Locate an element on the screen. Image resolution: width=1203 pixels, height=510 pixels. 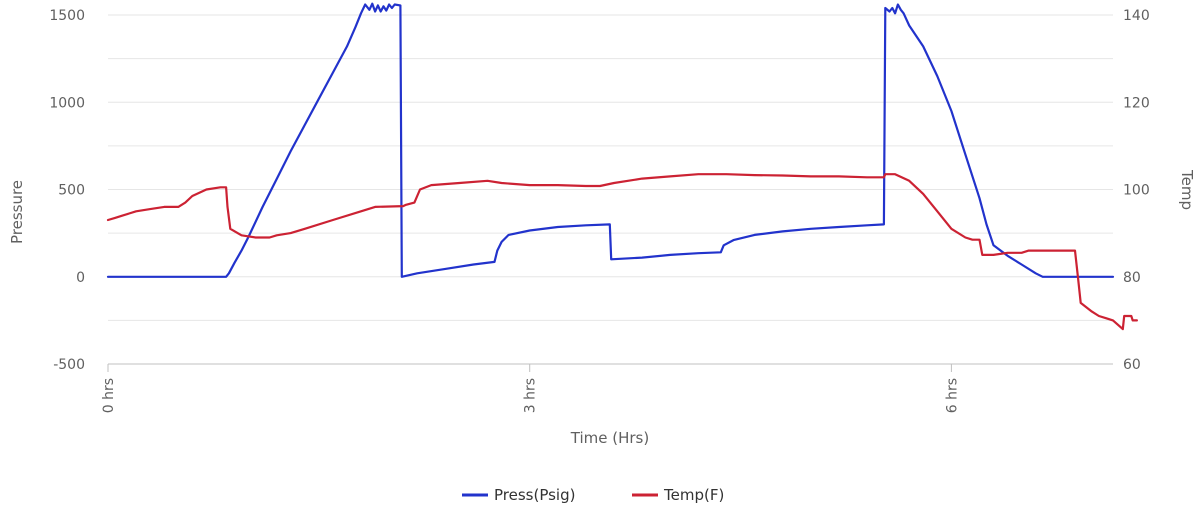
x-tick-label: 0 hrs is located at coordinates (109, 395).